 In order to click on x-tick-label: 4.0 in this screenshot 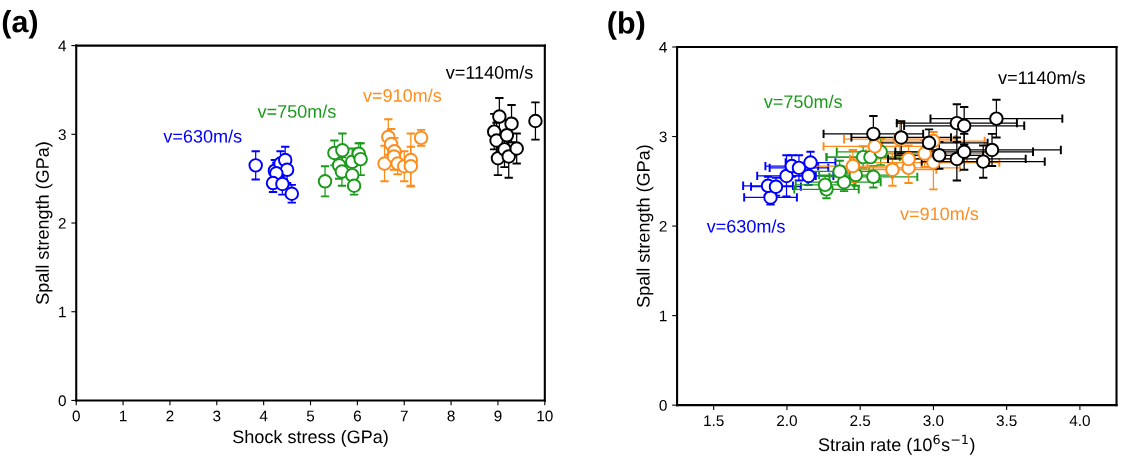, I will do `click(1079, 421)`.